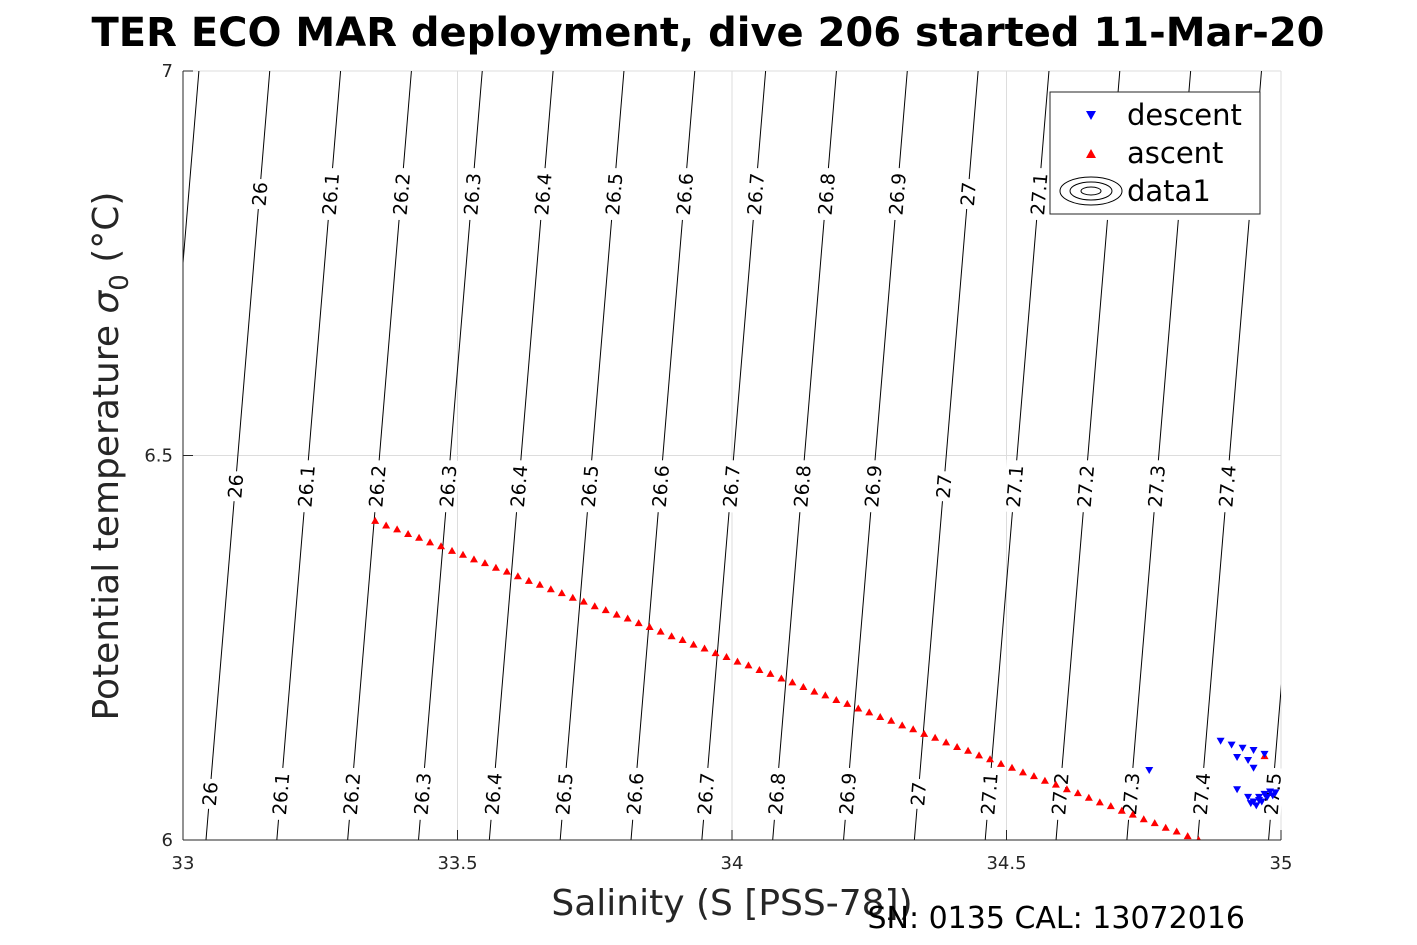  I want to click on isopycnal-label: 26.2, so click(377, 486).